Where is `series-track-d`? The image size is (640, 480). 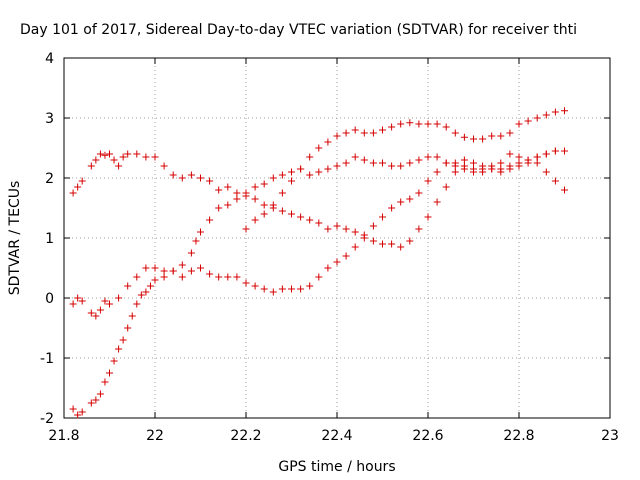
series-track-d is located at coordinates (405, 170).